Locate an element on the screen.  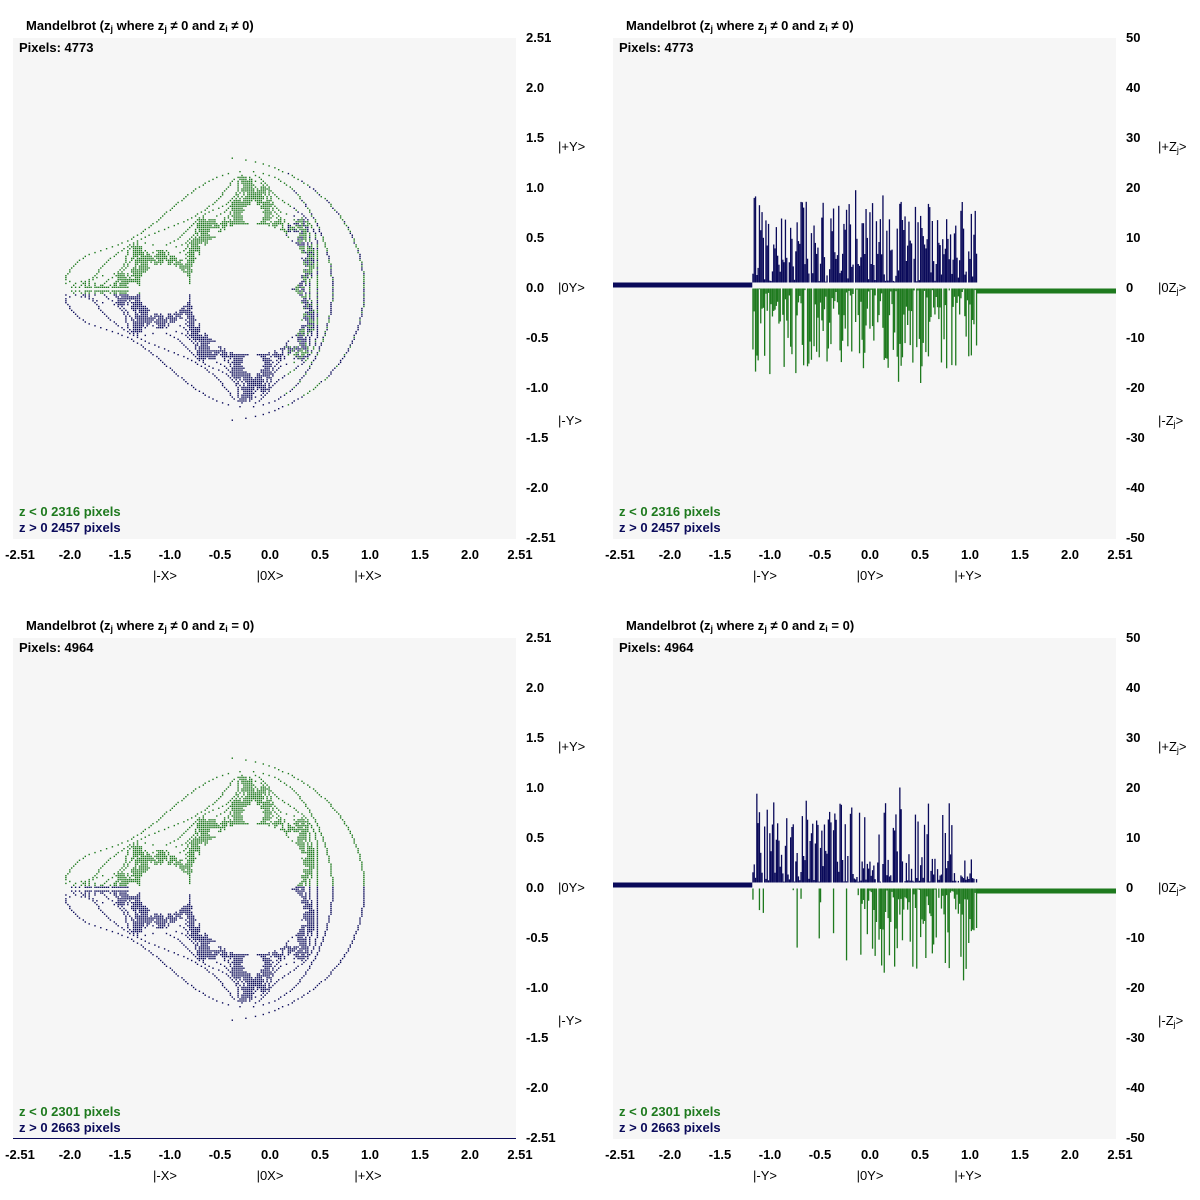
bar-negative is located at coordinates (787, 304).